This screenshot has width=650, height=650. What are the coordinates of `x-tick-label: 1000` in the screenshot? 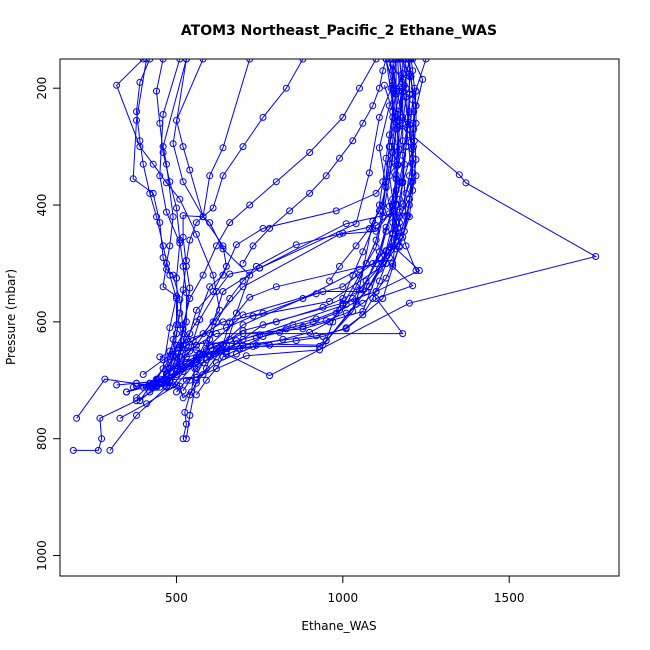 It's located at (343, 598).